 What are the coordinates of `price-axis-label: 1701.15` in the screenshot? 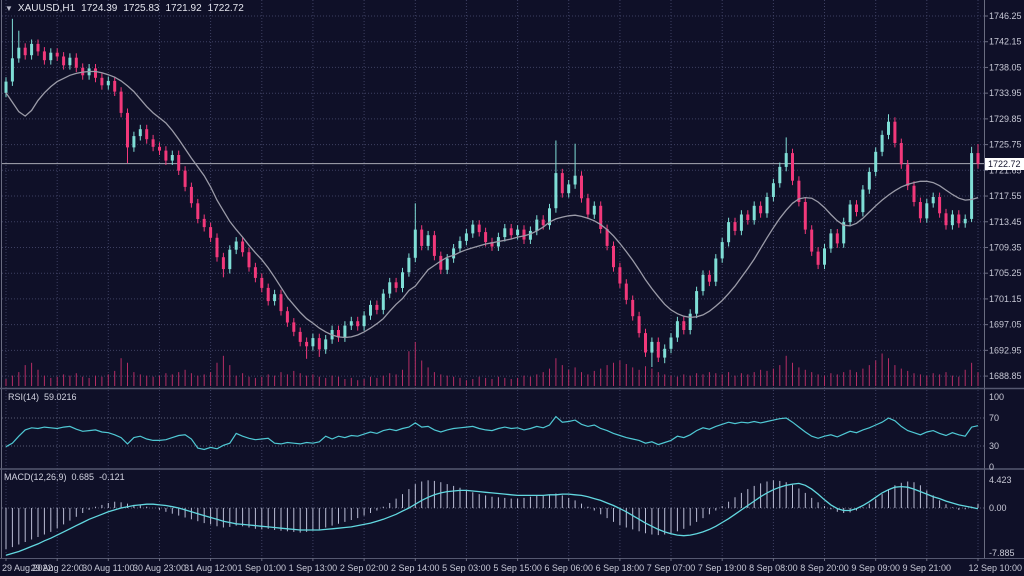 It's located at (1005, 299).